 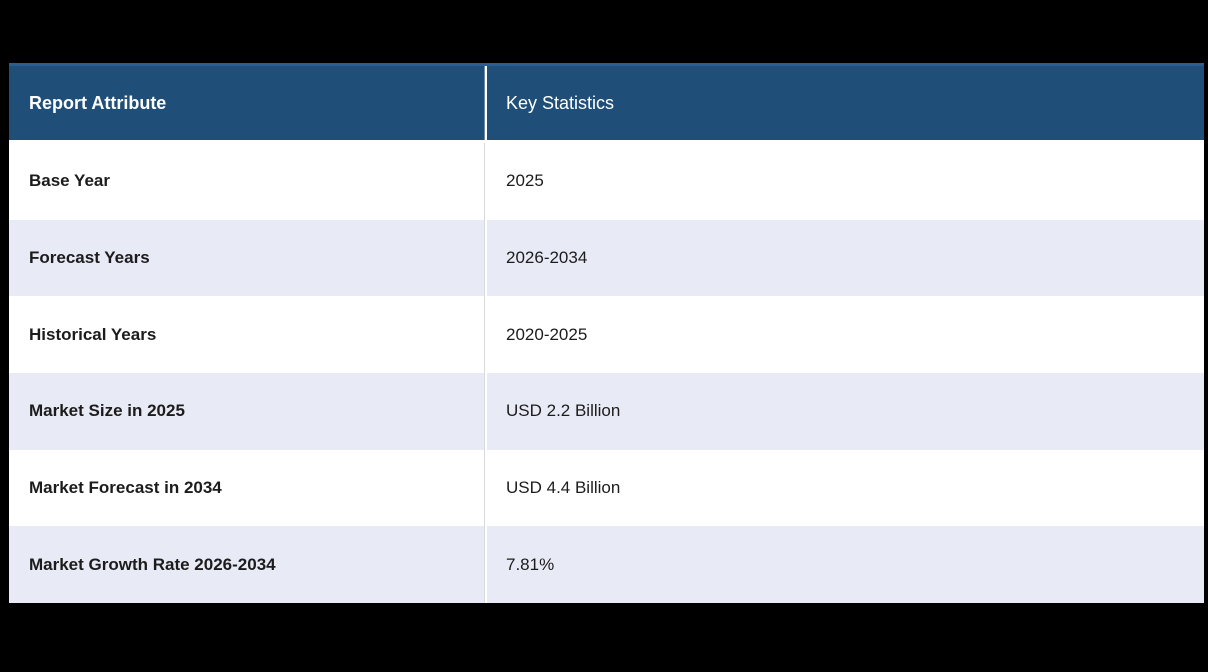 What do you see at coordinates (844, 258) in the screenshot?
I see `value-cell: 2026-2034` at bounding box center [844, 258].